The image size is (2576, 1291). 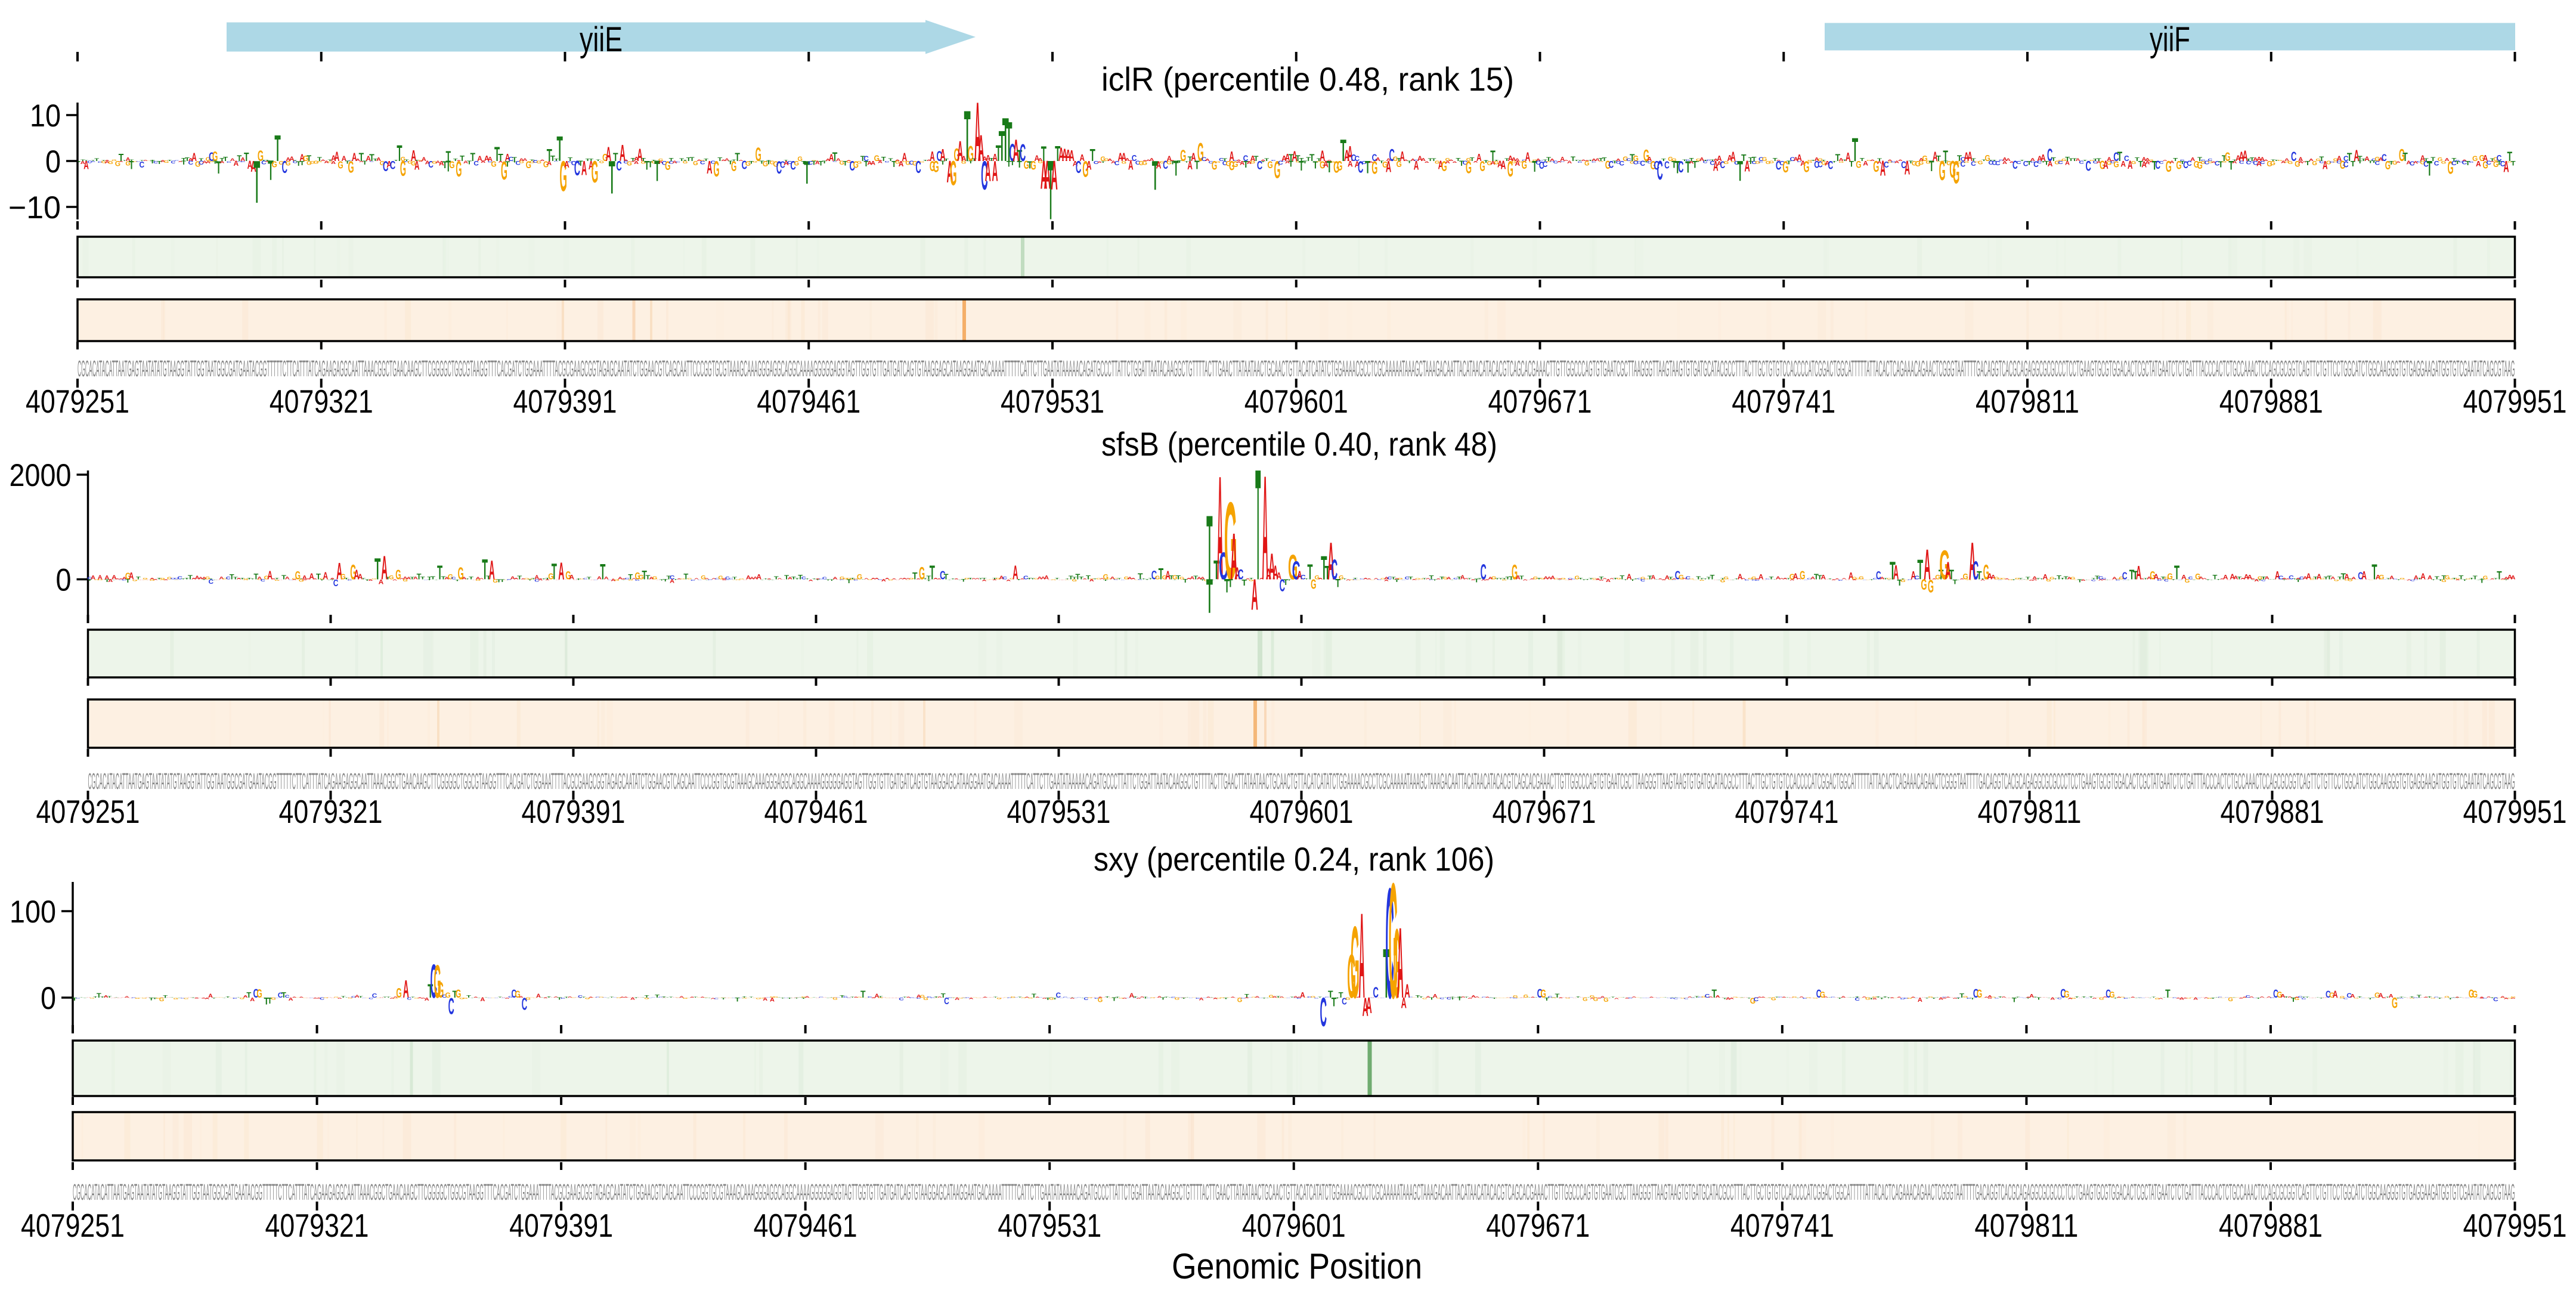 I want to click on svg-text: 4079951, so click(x=2515, y=401).